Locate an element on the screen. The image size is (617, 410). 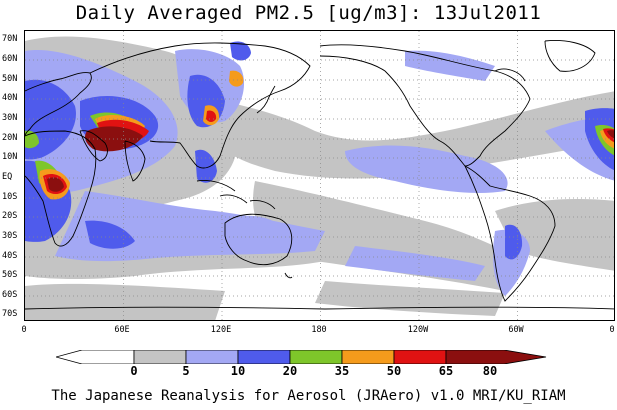
lat-label-40s: 40S is located at coordinates (10, 256).